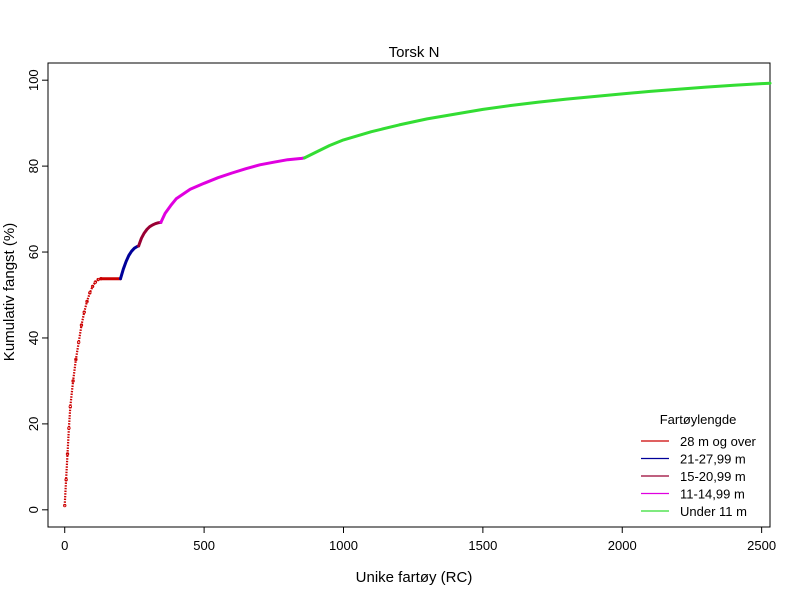 This screenshot has width=800, height=600. What do you see at coordinates (64, 545) in the screenshot?
I see `x-tick-label: 0` at bounding box center [64, 545].